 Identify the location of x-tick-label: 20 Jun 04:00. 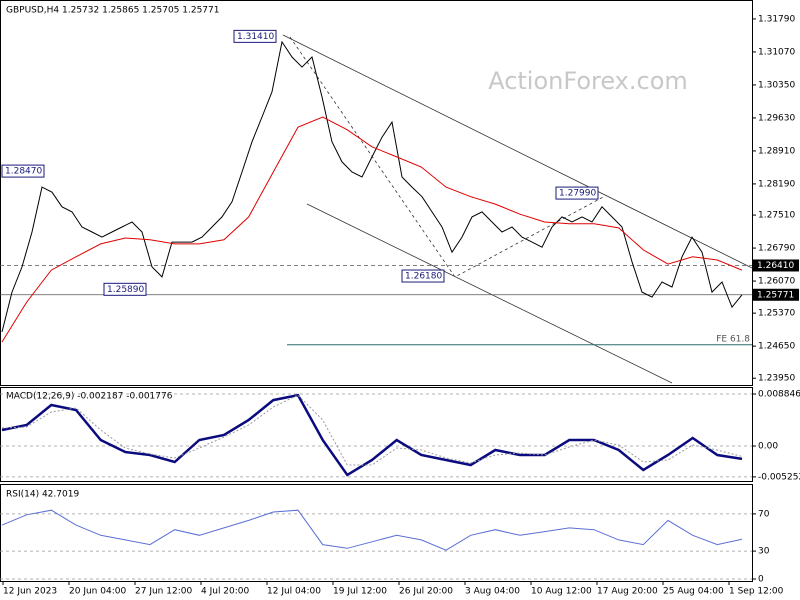
(97, 592).